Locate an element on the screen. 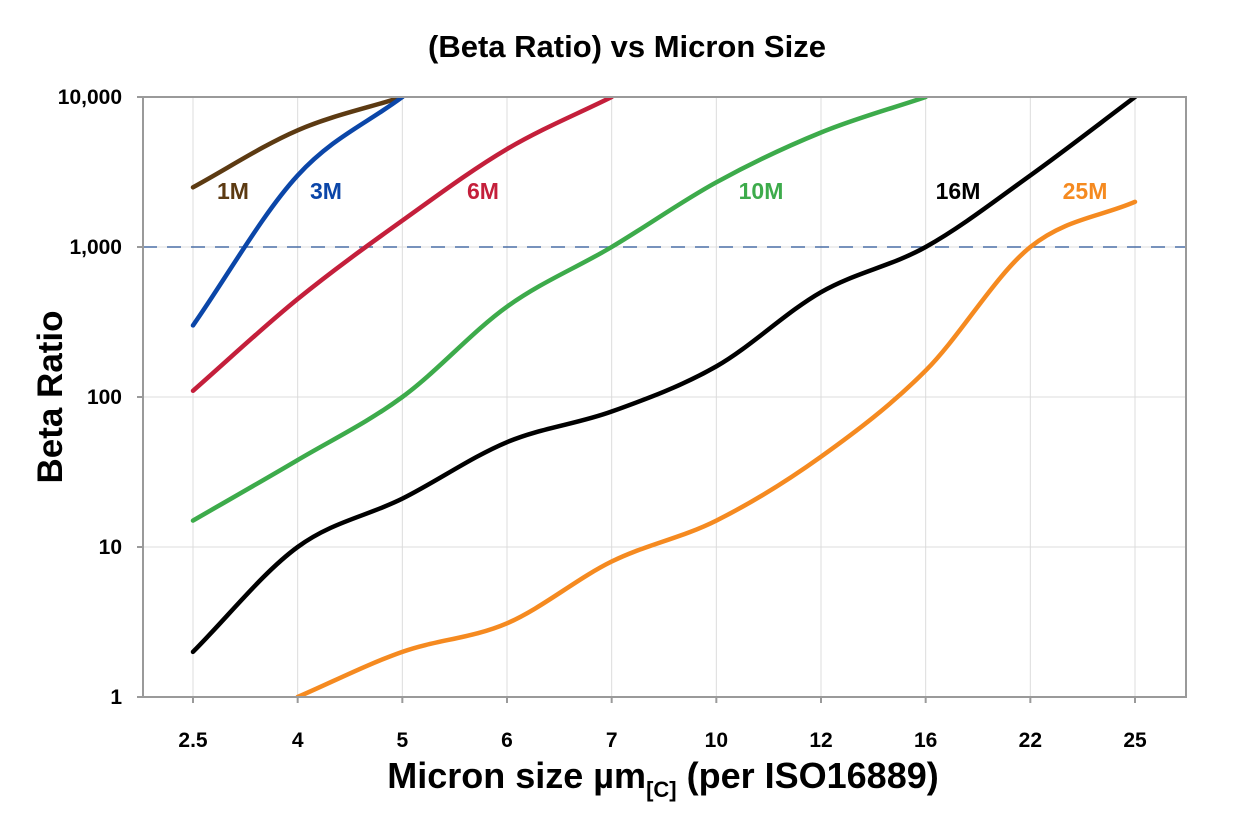  x-axis-label-main: Micron size µm is located at coordinates (516, 775).